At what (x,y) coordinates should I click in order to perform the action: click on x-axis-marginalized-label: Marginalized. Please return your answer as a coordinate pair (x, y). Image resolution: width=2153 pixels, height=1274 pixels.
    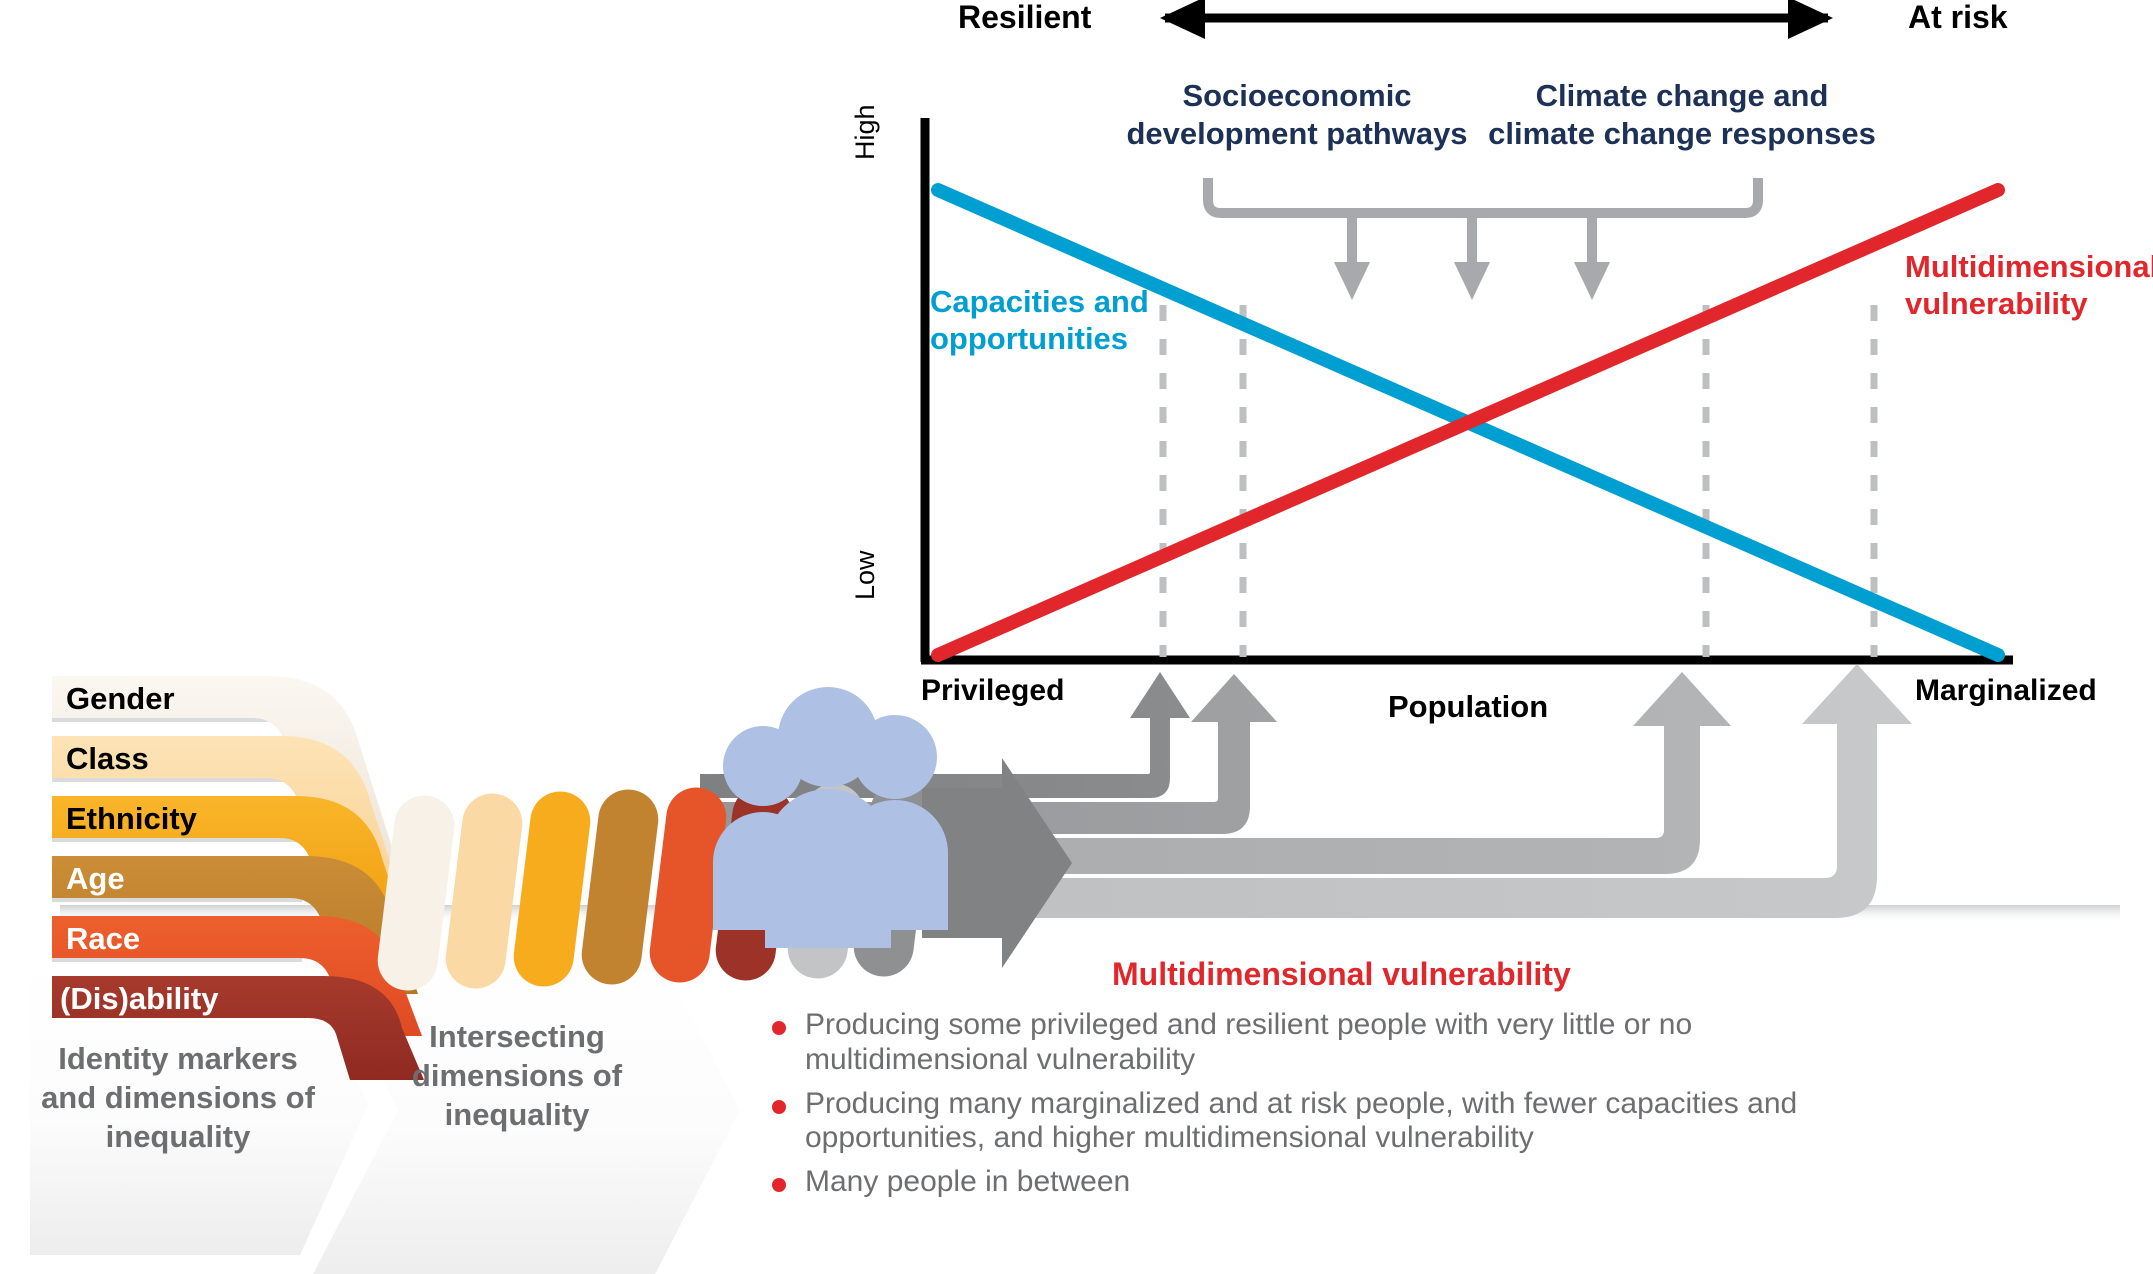
    Looking at the image, I should click on (2006, 690).